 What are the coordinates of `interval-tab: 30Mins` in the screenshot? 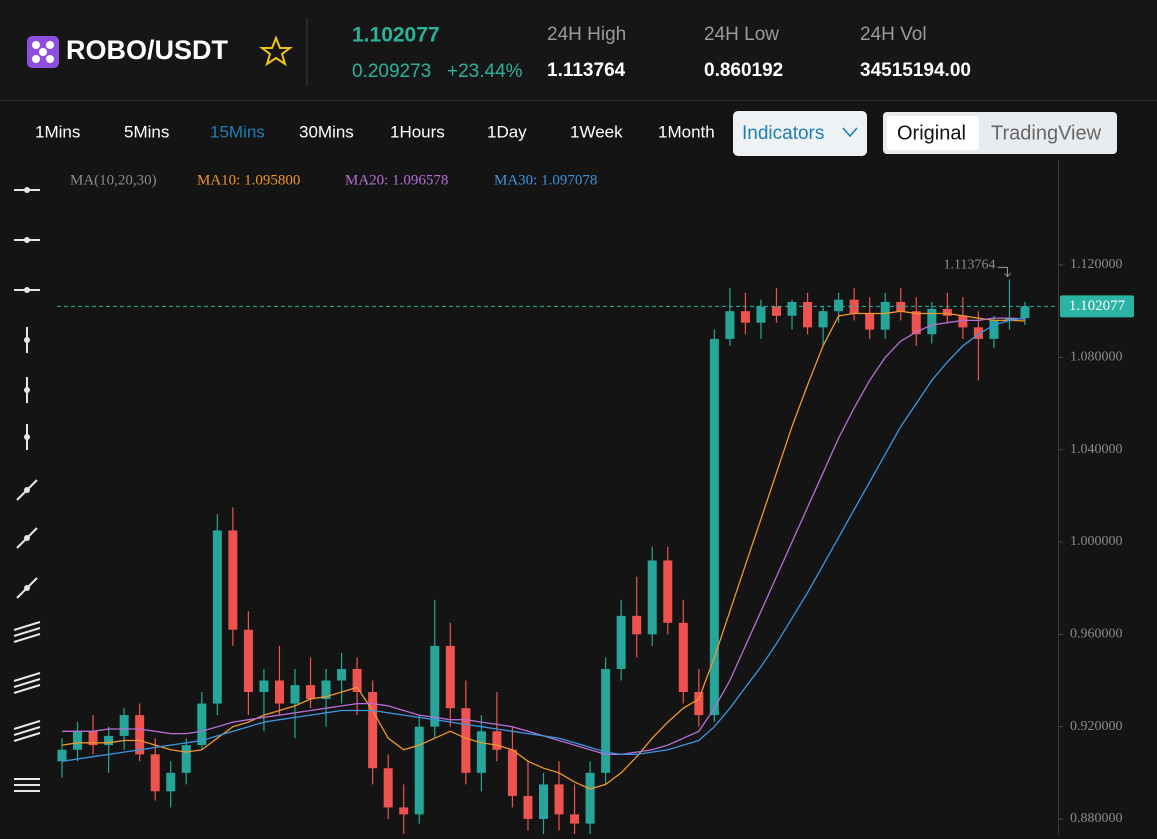 It's located at (326, 131).